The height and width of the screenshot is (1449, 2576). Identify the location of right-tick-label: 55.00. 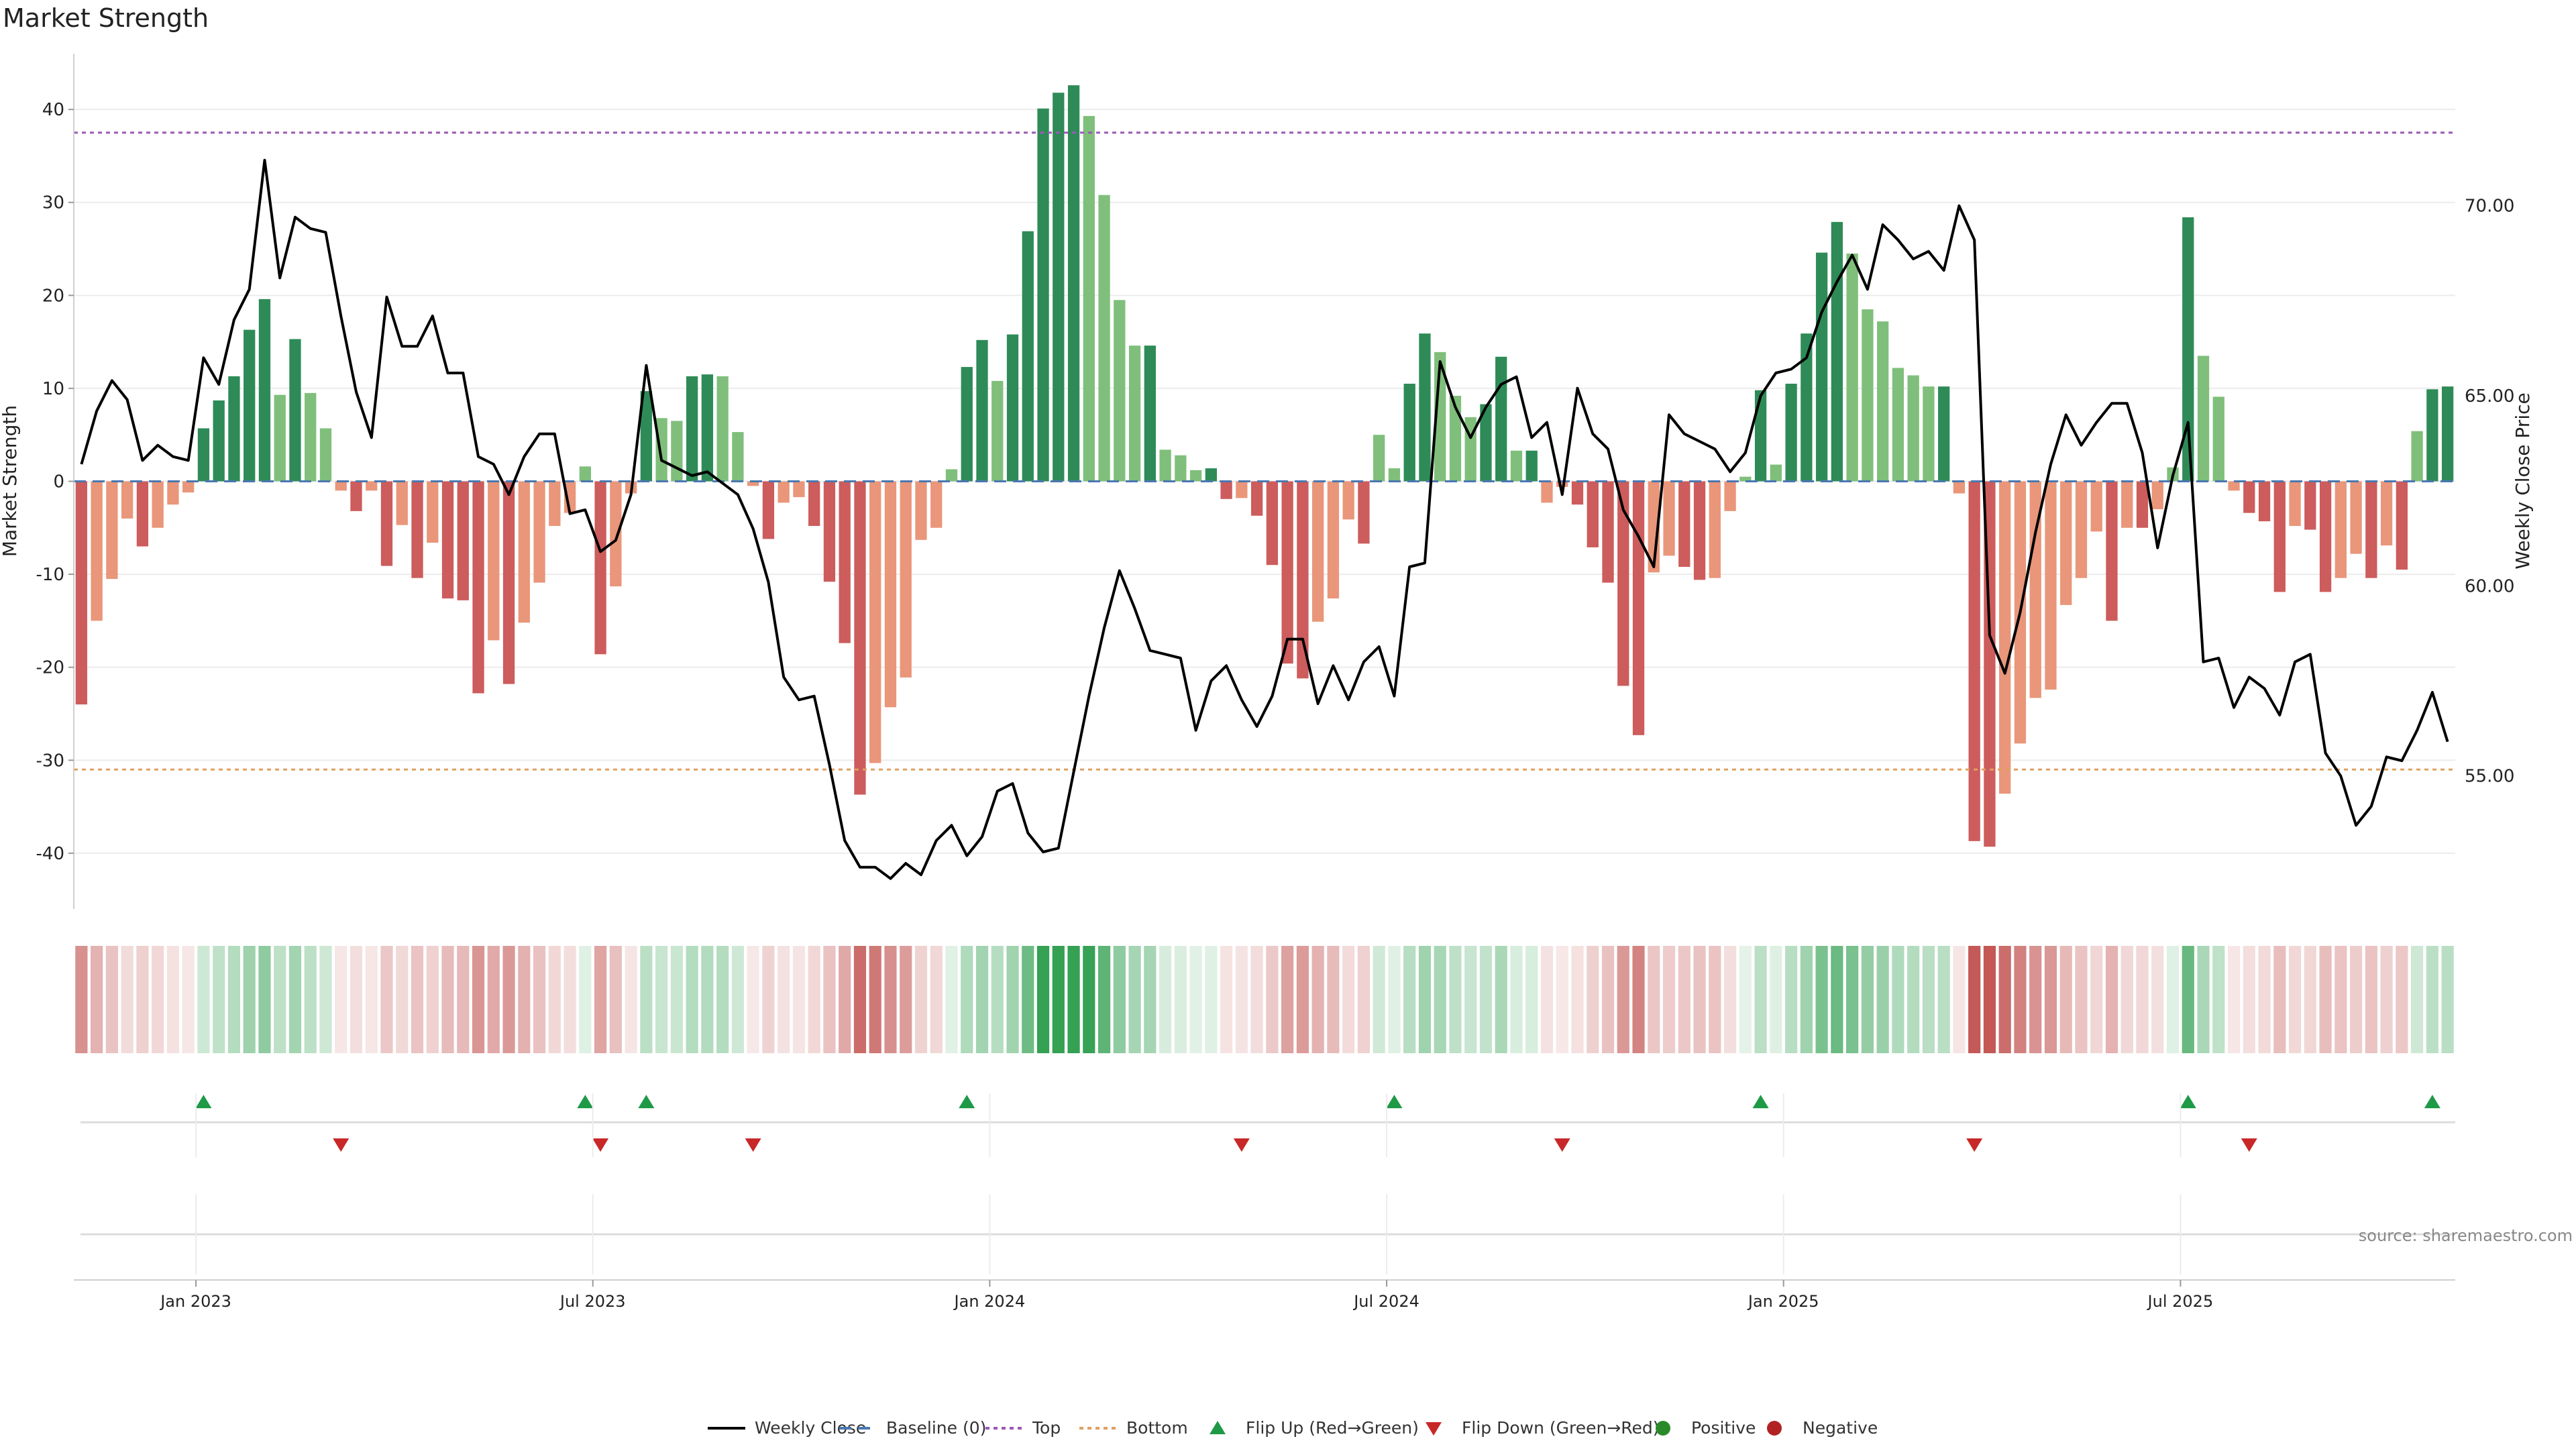
(2489, 777).